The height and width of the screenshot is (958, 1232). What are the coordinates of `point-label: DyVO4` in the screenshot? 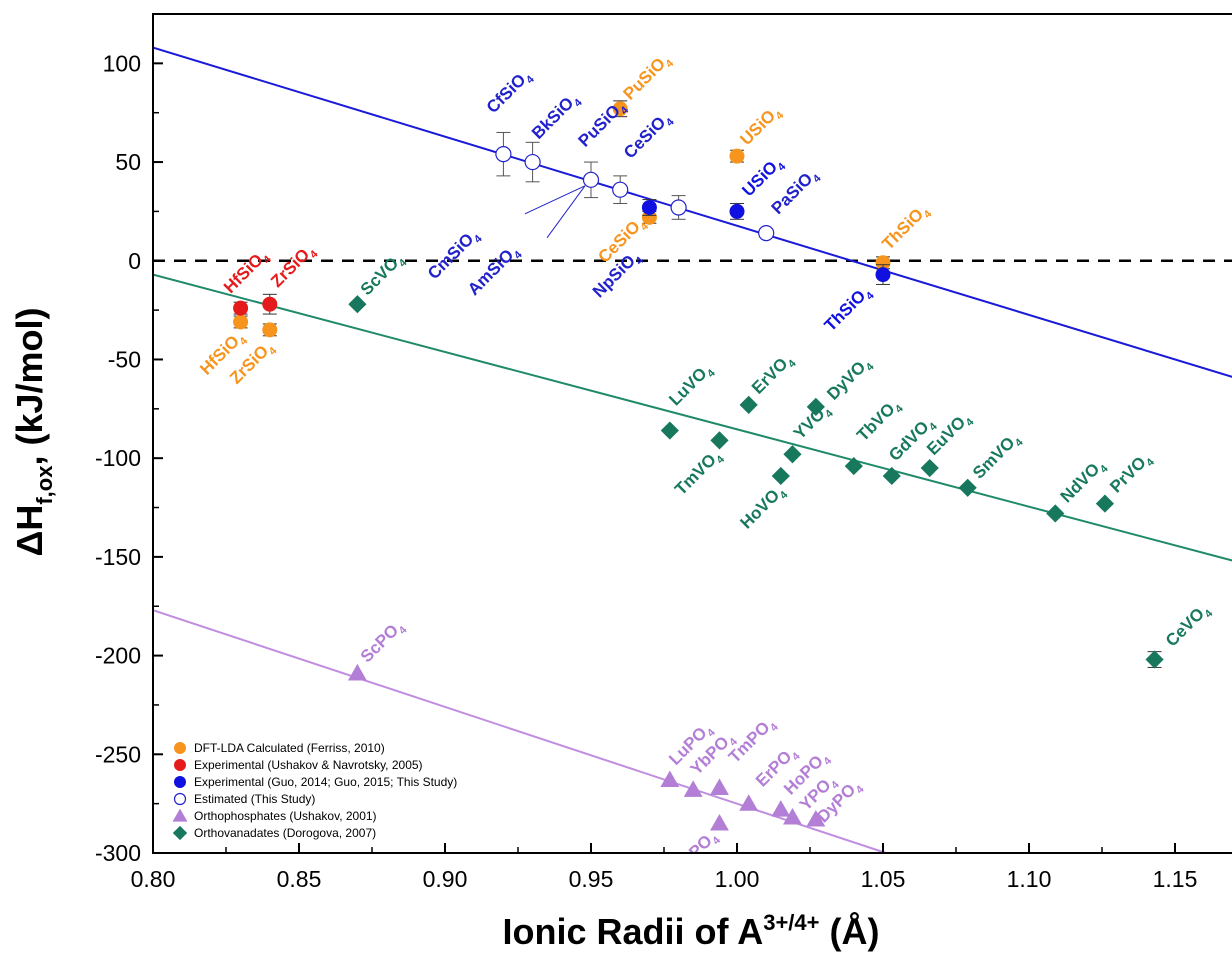 It's located at (850, 380).